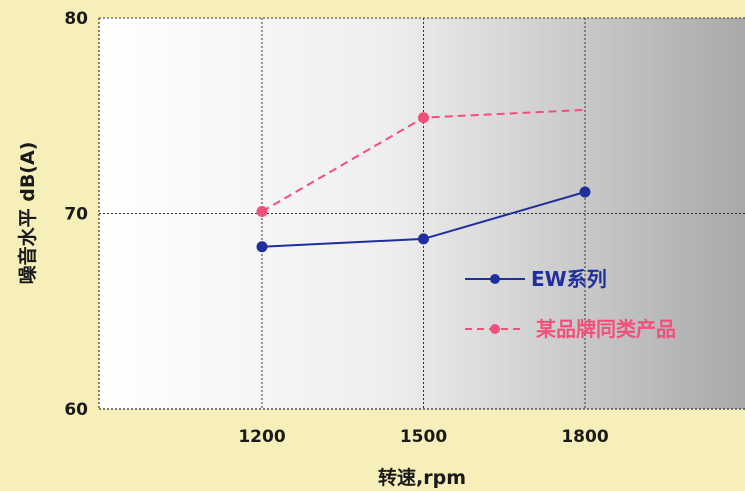 The image size is (745, 491). I want to click on legend-marker-ew, so click(495, 279).